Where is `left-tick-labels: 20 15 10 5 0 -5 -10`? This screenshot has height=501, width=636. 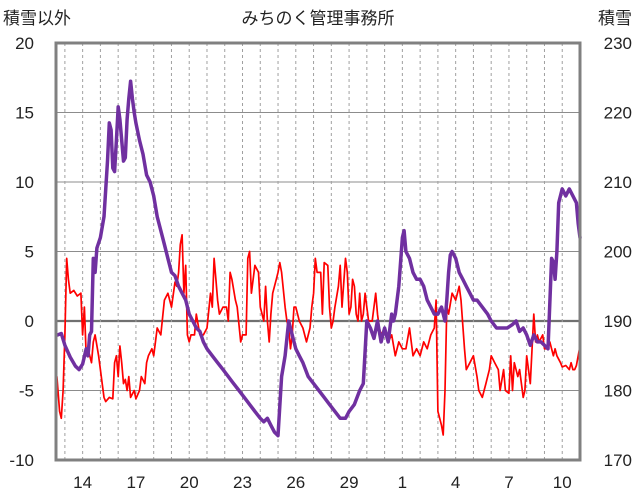
left-tick-labels: 20 15 10 5 0 -5 -10 is located at coordinates (21, 252).